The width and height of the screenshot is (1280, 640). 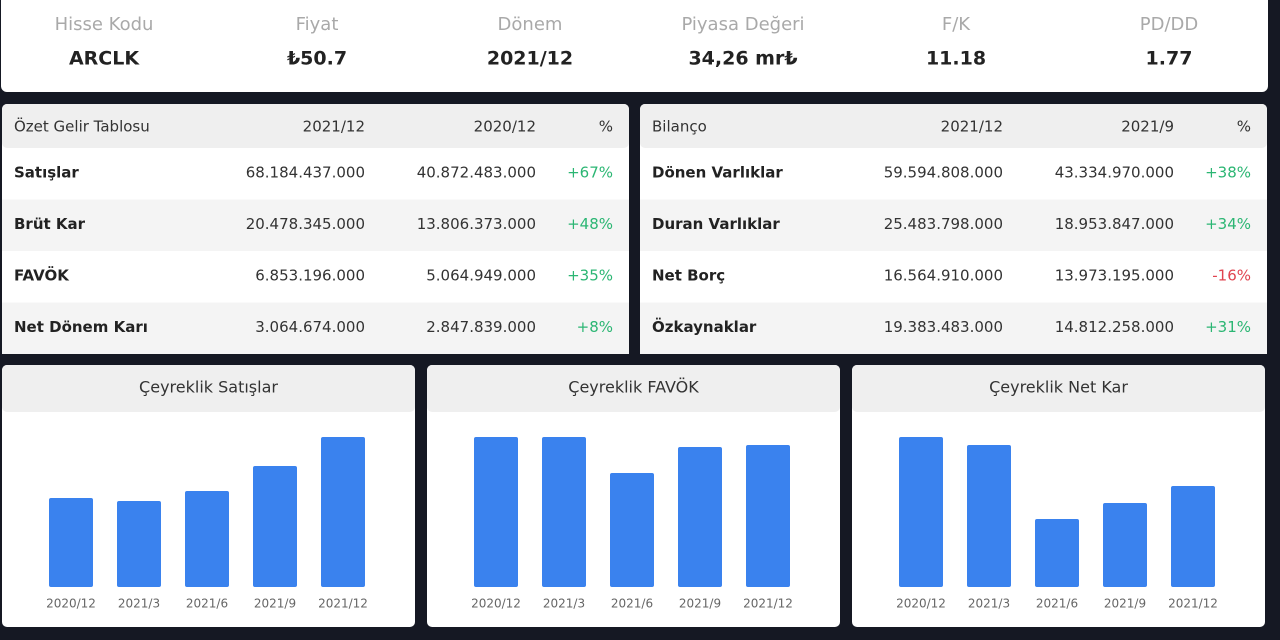 I want to click on cell: 13.806.373.000, so click(x=476, y=224).